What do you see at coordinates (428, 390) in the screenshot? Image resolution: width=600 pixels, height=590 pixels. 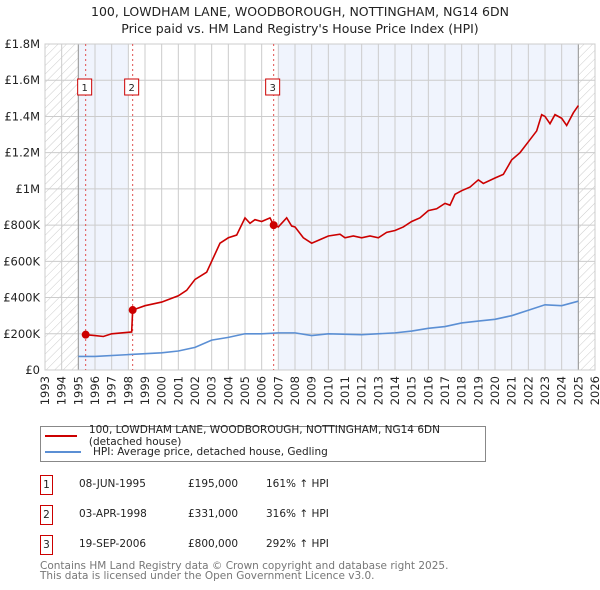 I see `x-tick-label: 2016` at bounding box center [428, 390].